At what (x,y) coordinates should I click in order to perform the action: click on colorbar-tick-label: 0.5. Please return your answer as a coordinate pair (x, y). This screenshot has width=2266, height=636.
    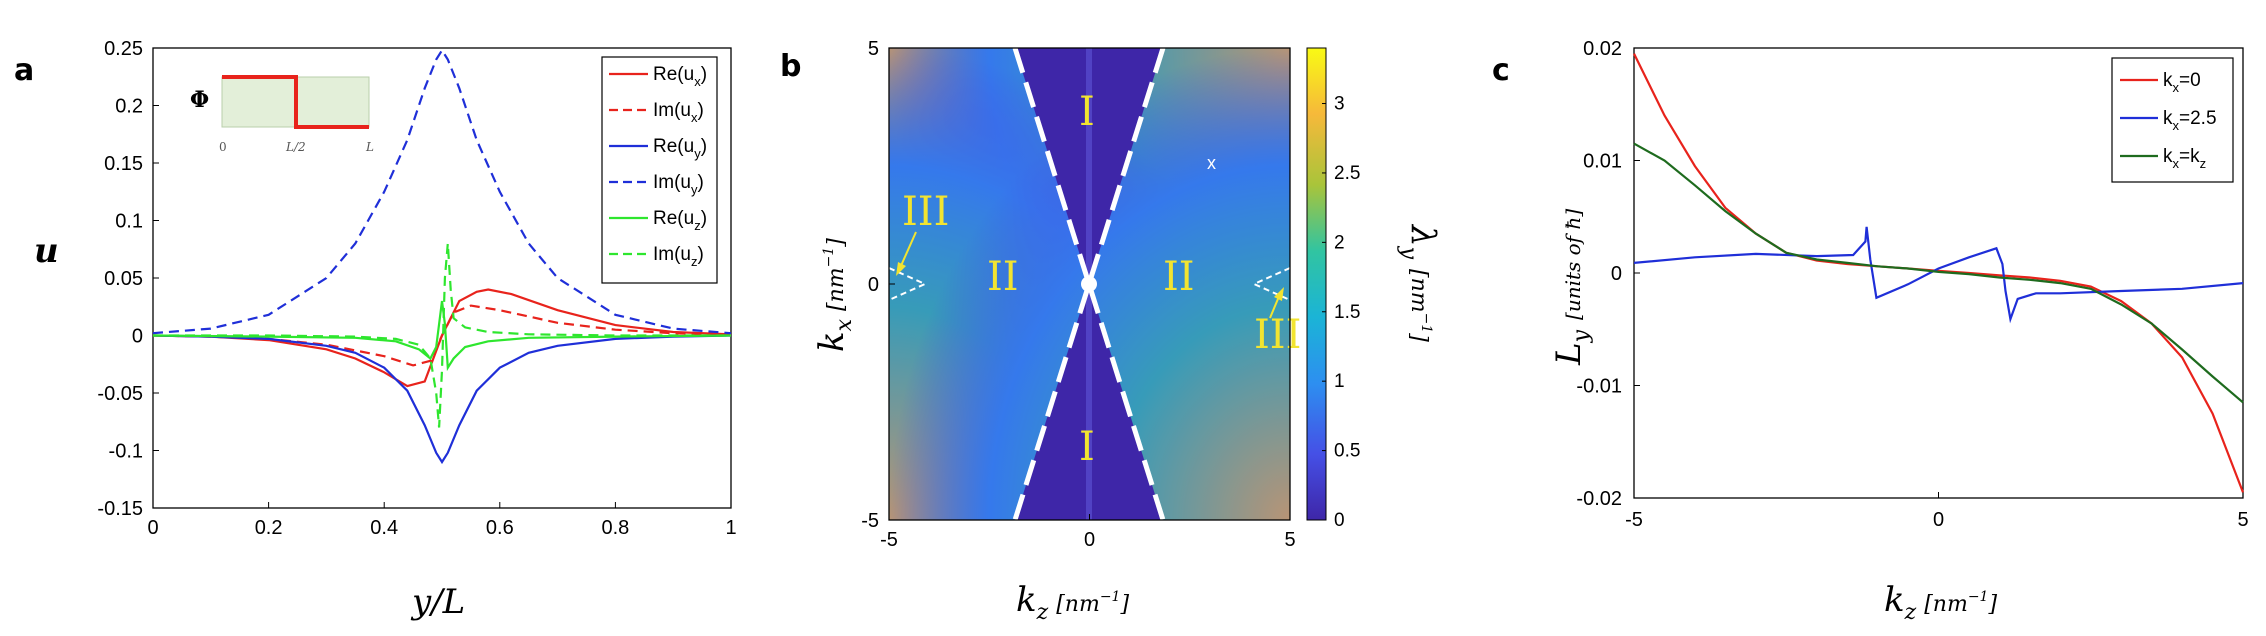
    Looking at the image, I should click on (1347, 451).